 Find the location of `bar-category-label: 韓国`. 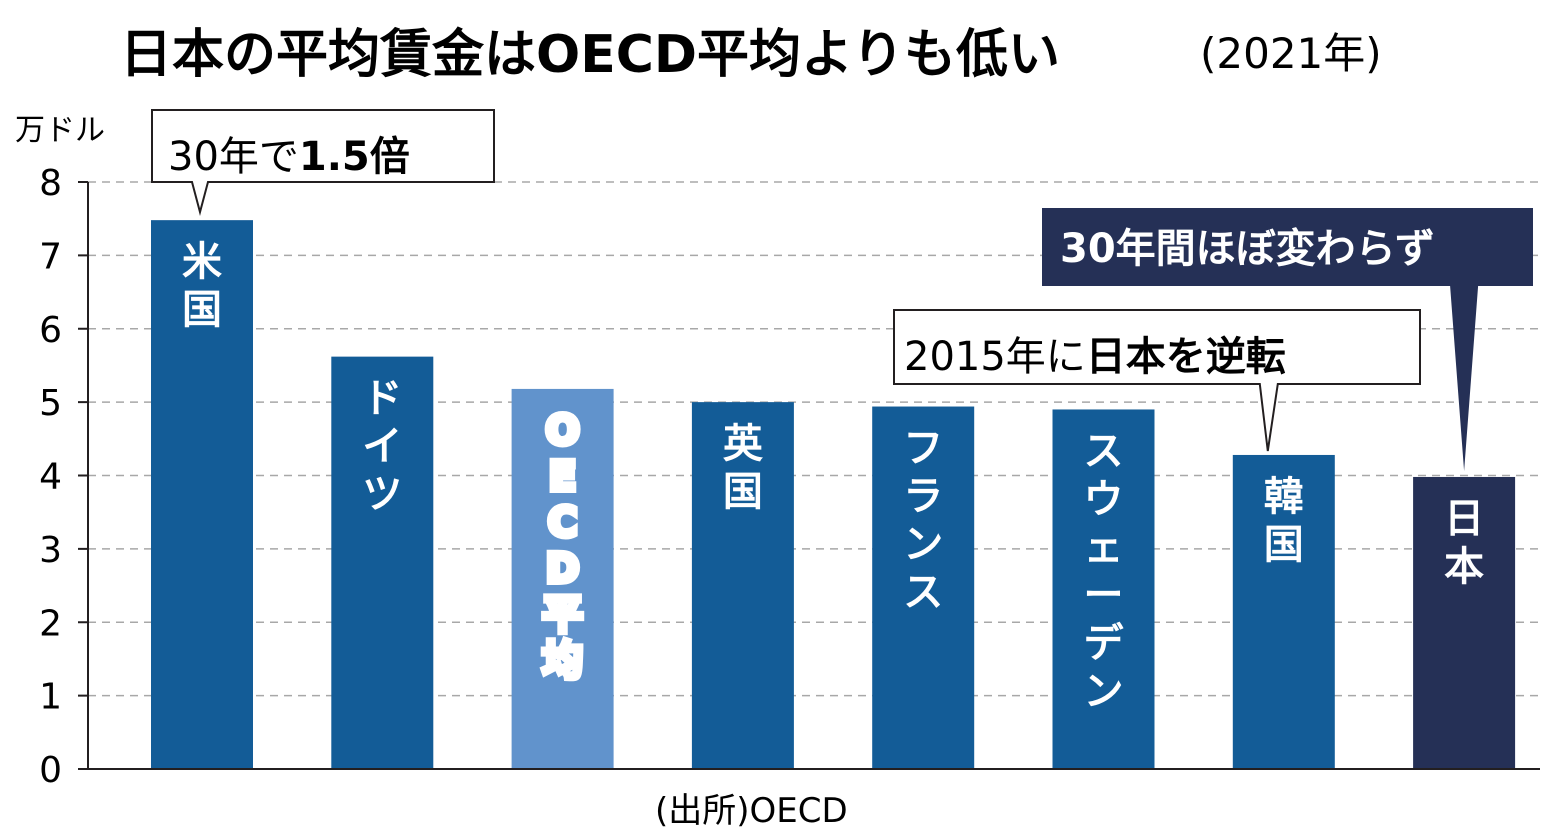

bar-category-label: 韓国 is located at coordinates (1284, 521).